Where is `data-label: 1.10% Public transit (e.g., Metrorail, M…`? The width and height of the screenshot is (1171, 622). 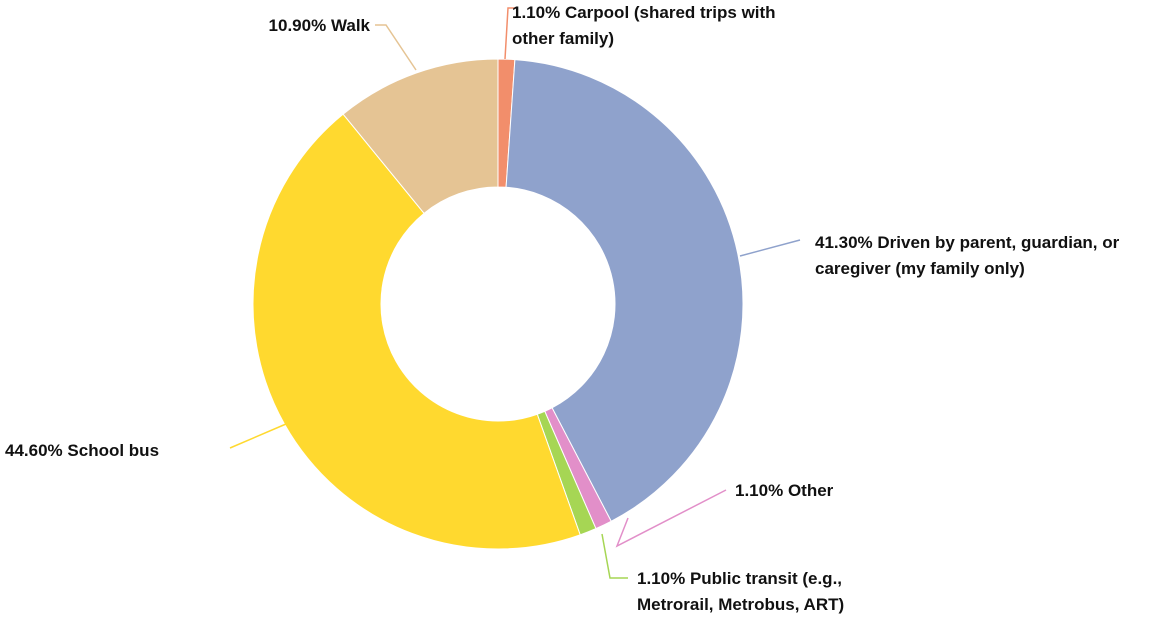 data-label: 1.10% Public transit (e.g., Metrorail, M… is located at coordinates (762, 592).